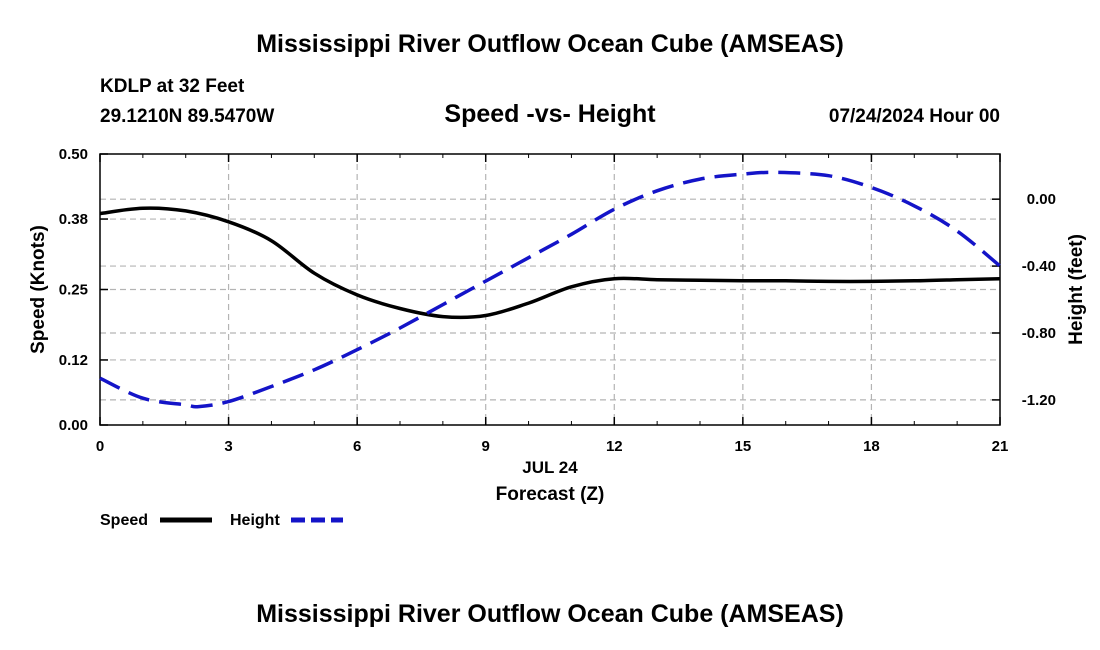 The image size is (1100, 650). What do you see at coordinates (1039, 400) in the screenshot?
I see `y2-tick-label: -1.20` at bounding box center [1039, 400].